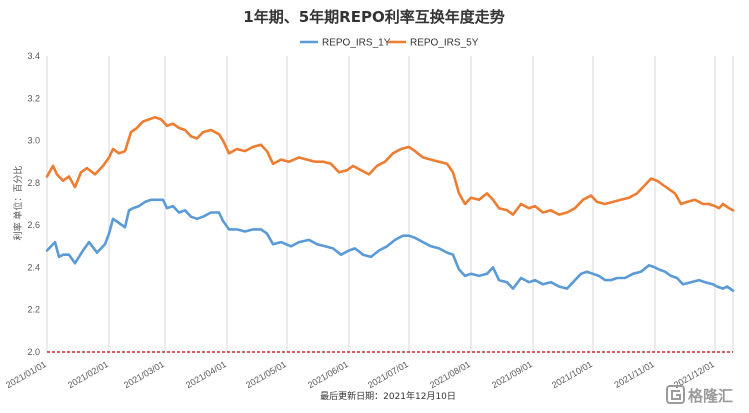 Image resolution: width=749 pixels, height=413 pixels. What do you see at coordinates (33, 141) in the screenshot?
I see `y-tick-label: 3.0` at bounding box center [33, 141].